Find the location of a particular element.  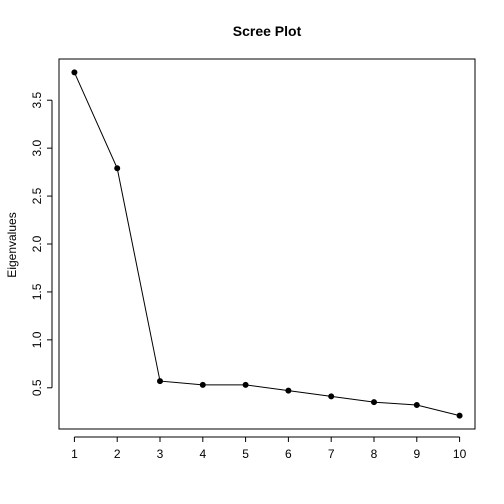

x-tick-label-7: 7 is located at coordinates (331, 454).